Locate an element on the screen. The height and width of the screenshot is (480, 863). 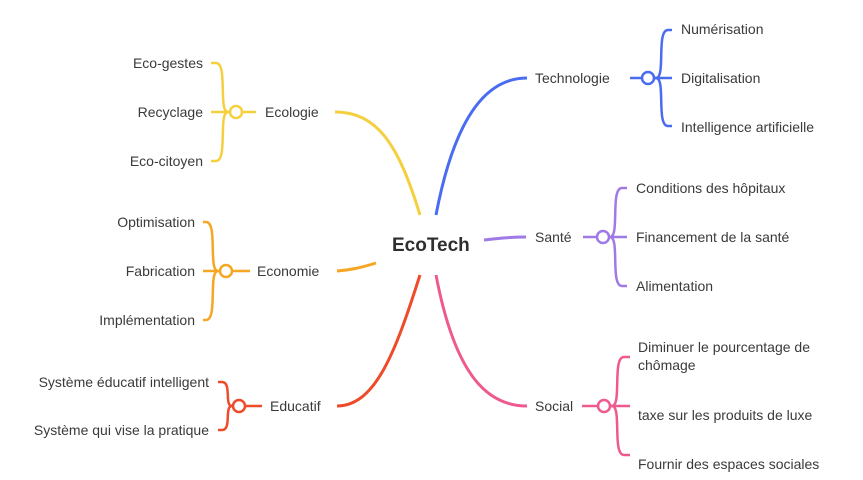
subtopic-sante-1: Conditions des hôpitaux is located at coordinates (711, 188).